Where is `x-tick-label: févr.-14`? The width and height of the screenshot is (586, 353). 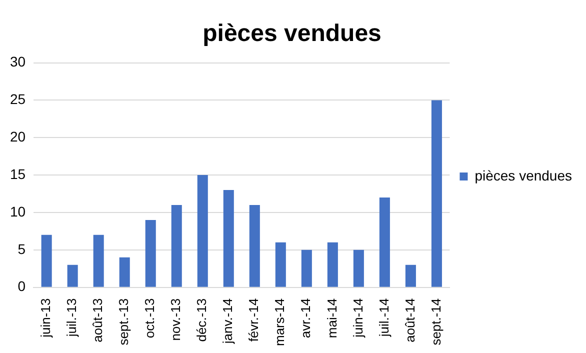 x-tick-label: févr.-14 is located at coordinates (254, 320).